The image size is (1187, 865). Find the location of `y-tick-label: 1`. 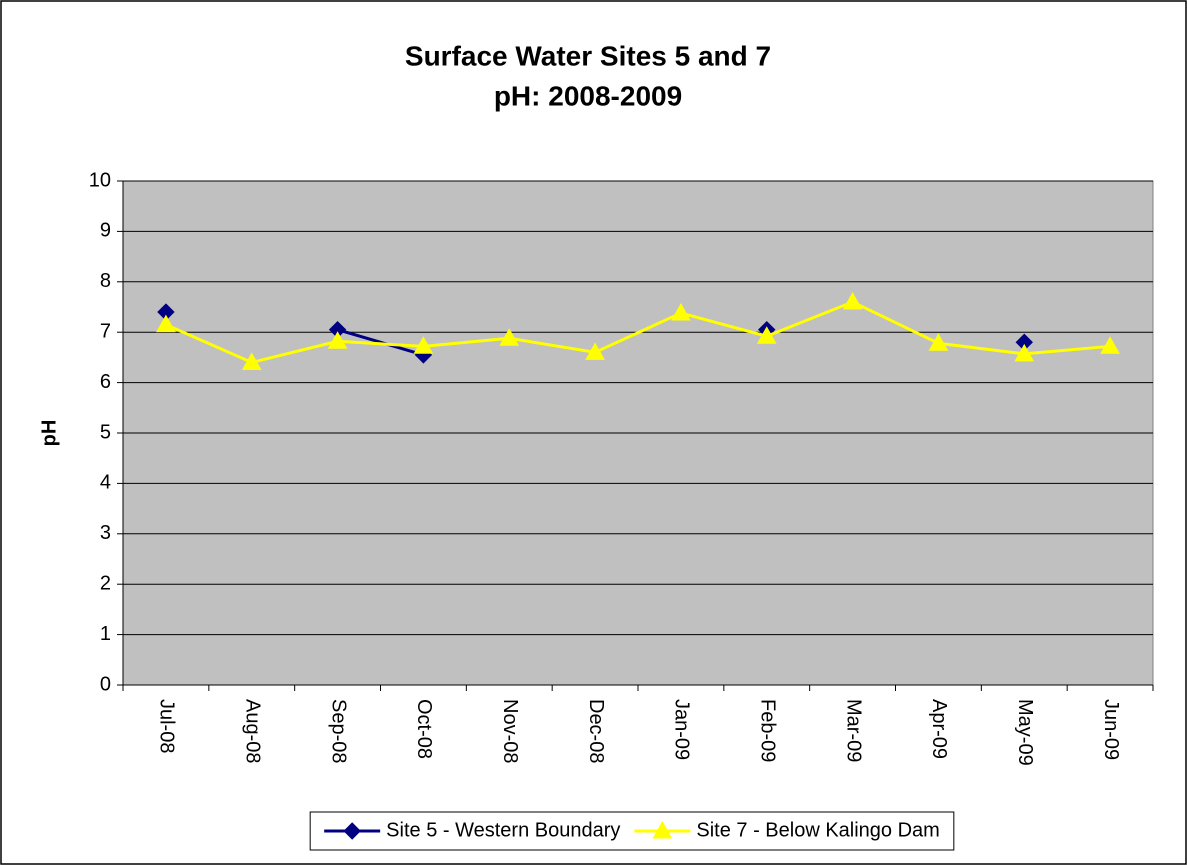

y-tick-label: 1 is located at coordinates (105, 634).